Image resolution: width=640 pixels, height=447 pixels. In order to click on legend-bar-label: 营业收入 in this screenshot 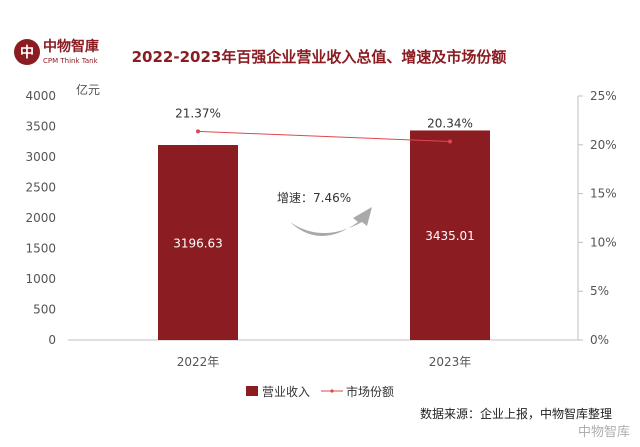, I will do `click(286, 392)`.